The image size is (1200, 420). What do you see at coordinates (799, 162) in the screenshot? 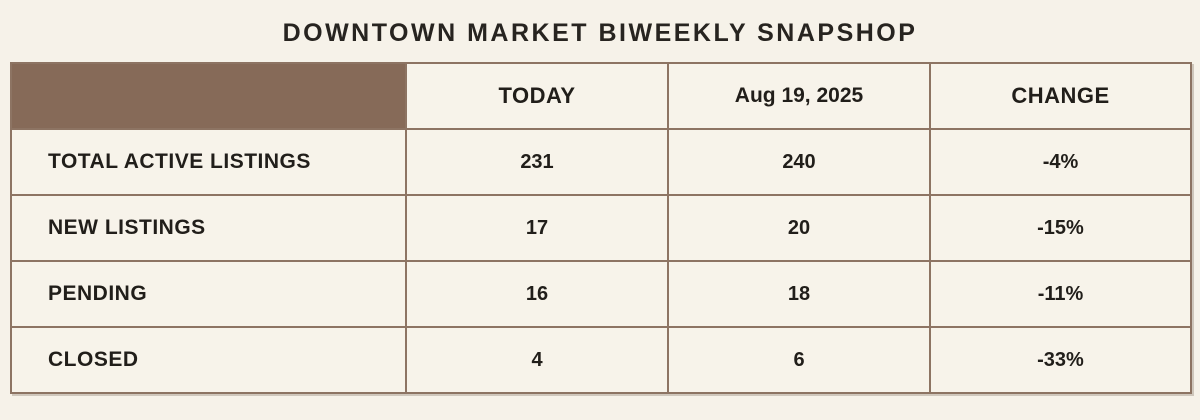
I see `previous-value: 240` at bounding box center [799, 162].